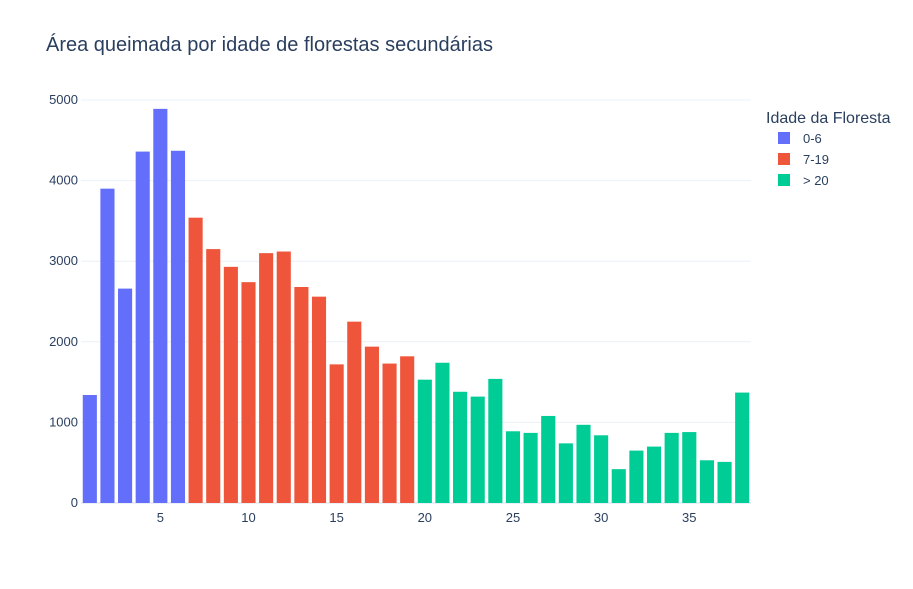  I want to click on x-tick-label: 15, so click(336, 517).